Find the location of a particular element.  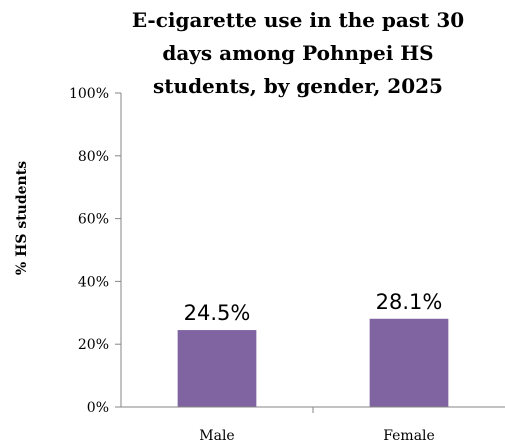

bar-male is located at coordinates (217, 368).